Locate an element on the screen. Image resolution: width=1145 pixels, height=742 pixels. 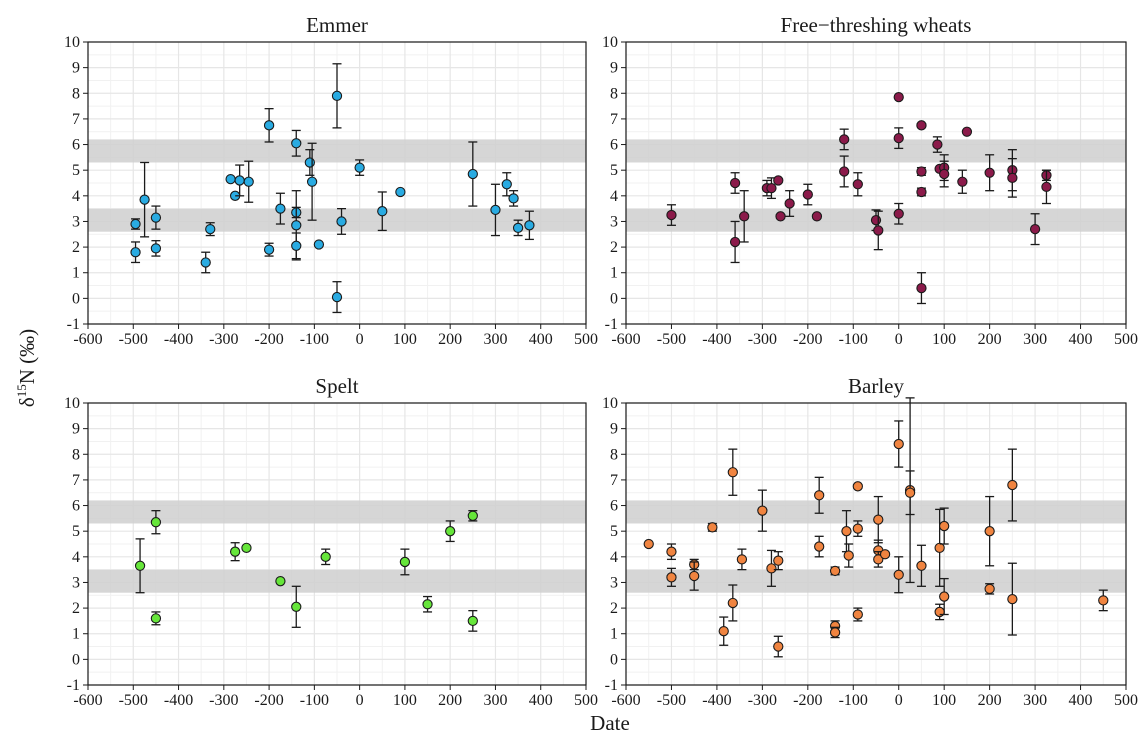
x-tick-label: 400 is located at coordinates (541, 700).